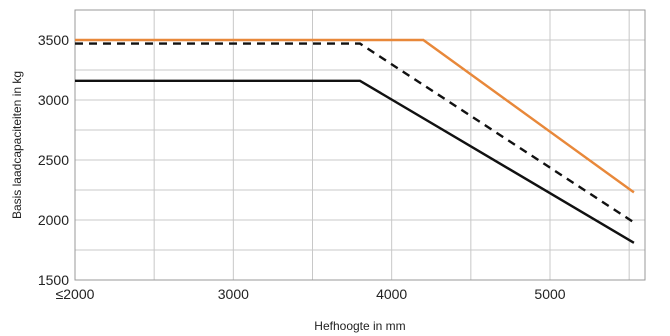 This screenshot has width=670, height=336. Describe the element at coordinates (53, 160) in the screenshot. I see `y-tick-label: 2500` at that location.